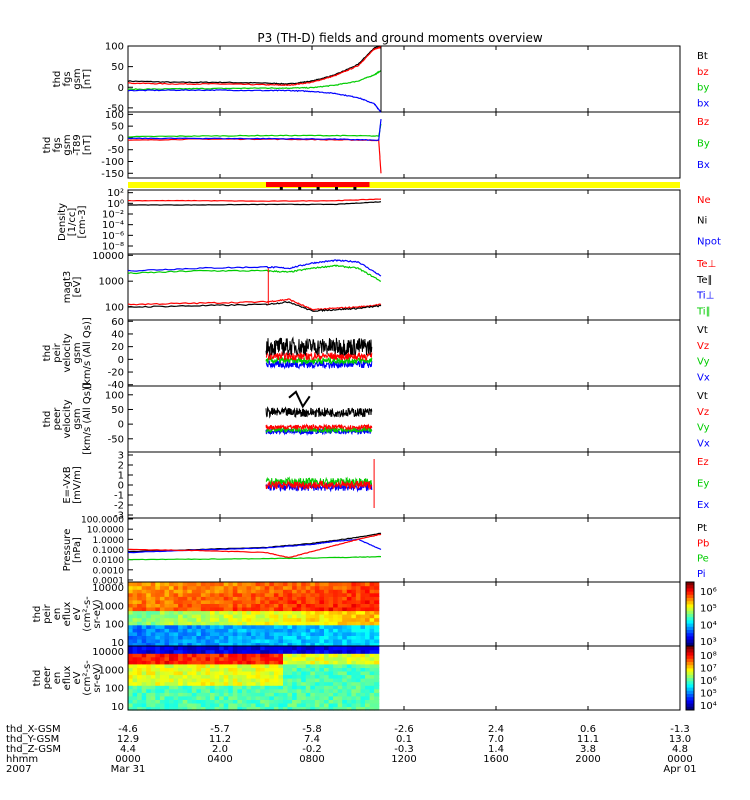  What do you see at coordinates (117, 127) in the screenshot?
I see `ytick-label-fgs_t89: 50` at bounding box center [117, 127].